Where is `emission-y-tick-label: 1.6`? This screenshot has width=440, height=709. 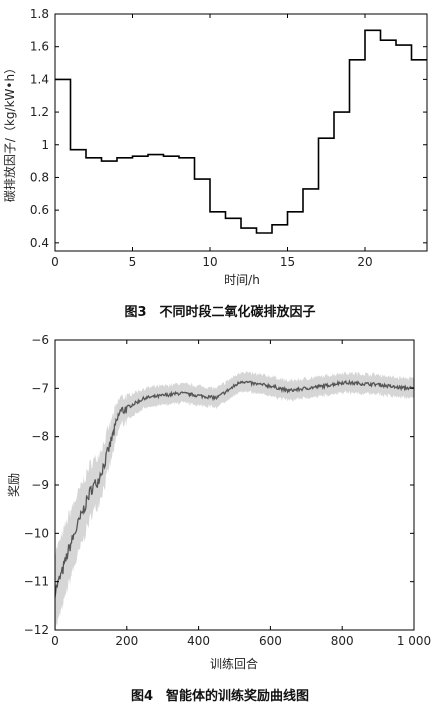 emission-y-tick-label: 1.6 is located at coordinates (39, 47).